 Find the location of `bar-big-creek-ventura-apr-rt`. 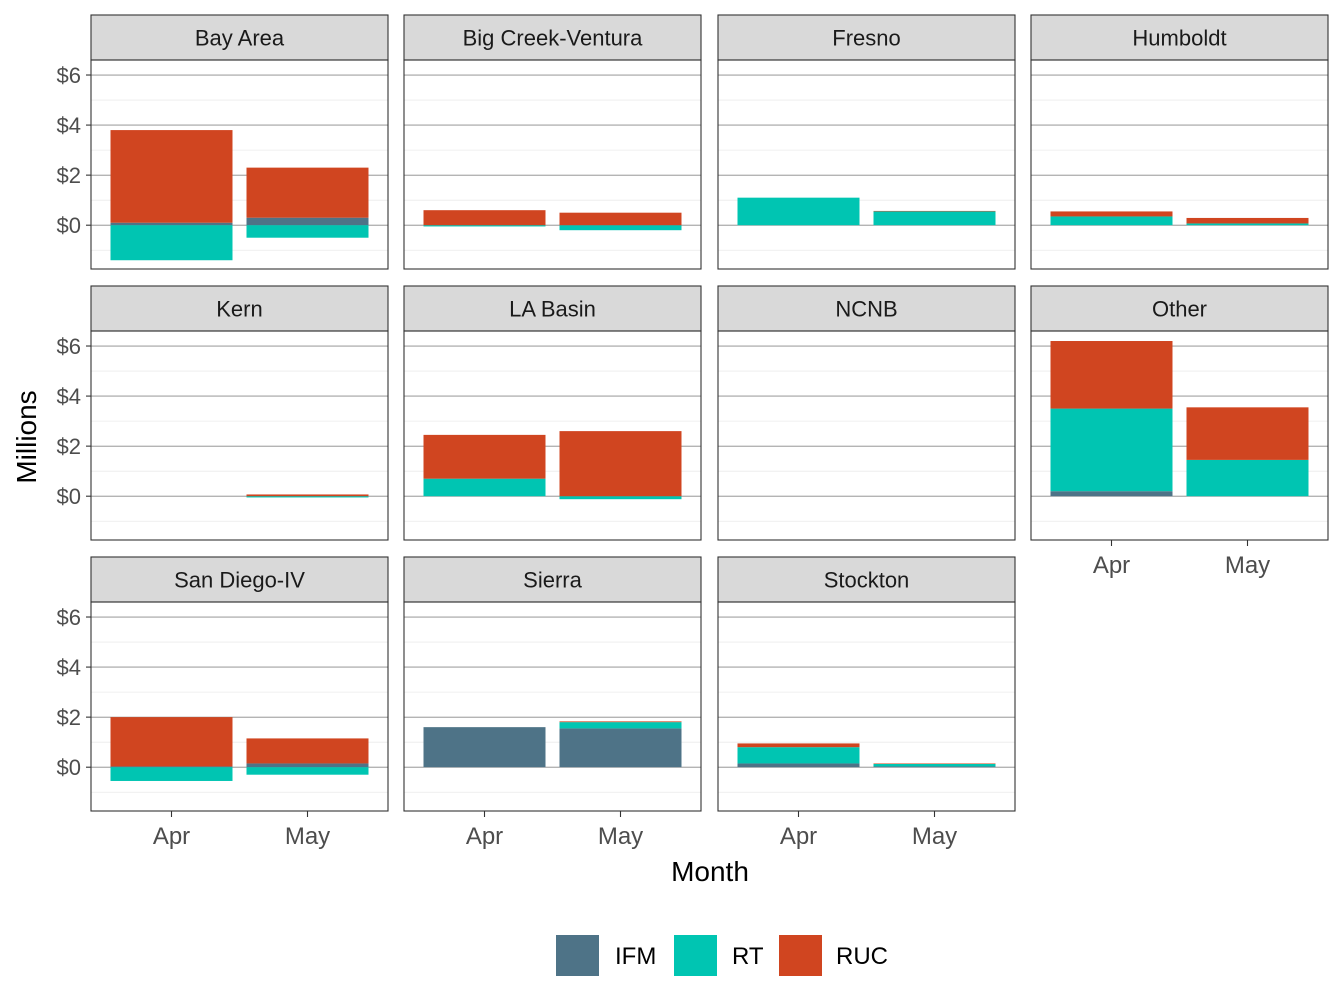

bar-big-creek-ventura-apr-rt is located at coordinates (484, 226).